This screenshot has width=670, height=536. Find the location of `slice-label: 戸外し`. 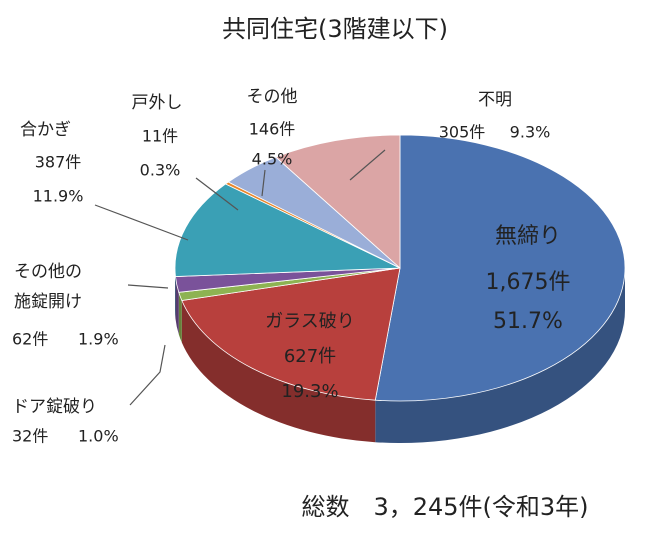

slice-label: 戸外し is located at coordinates (157, 103).